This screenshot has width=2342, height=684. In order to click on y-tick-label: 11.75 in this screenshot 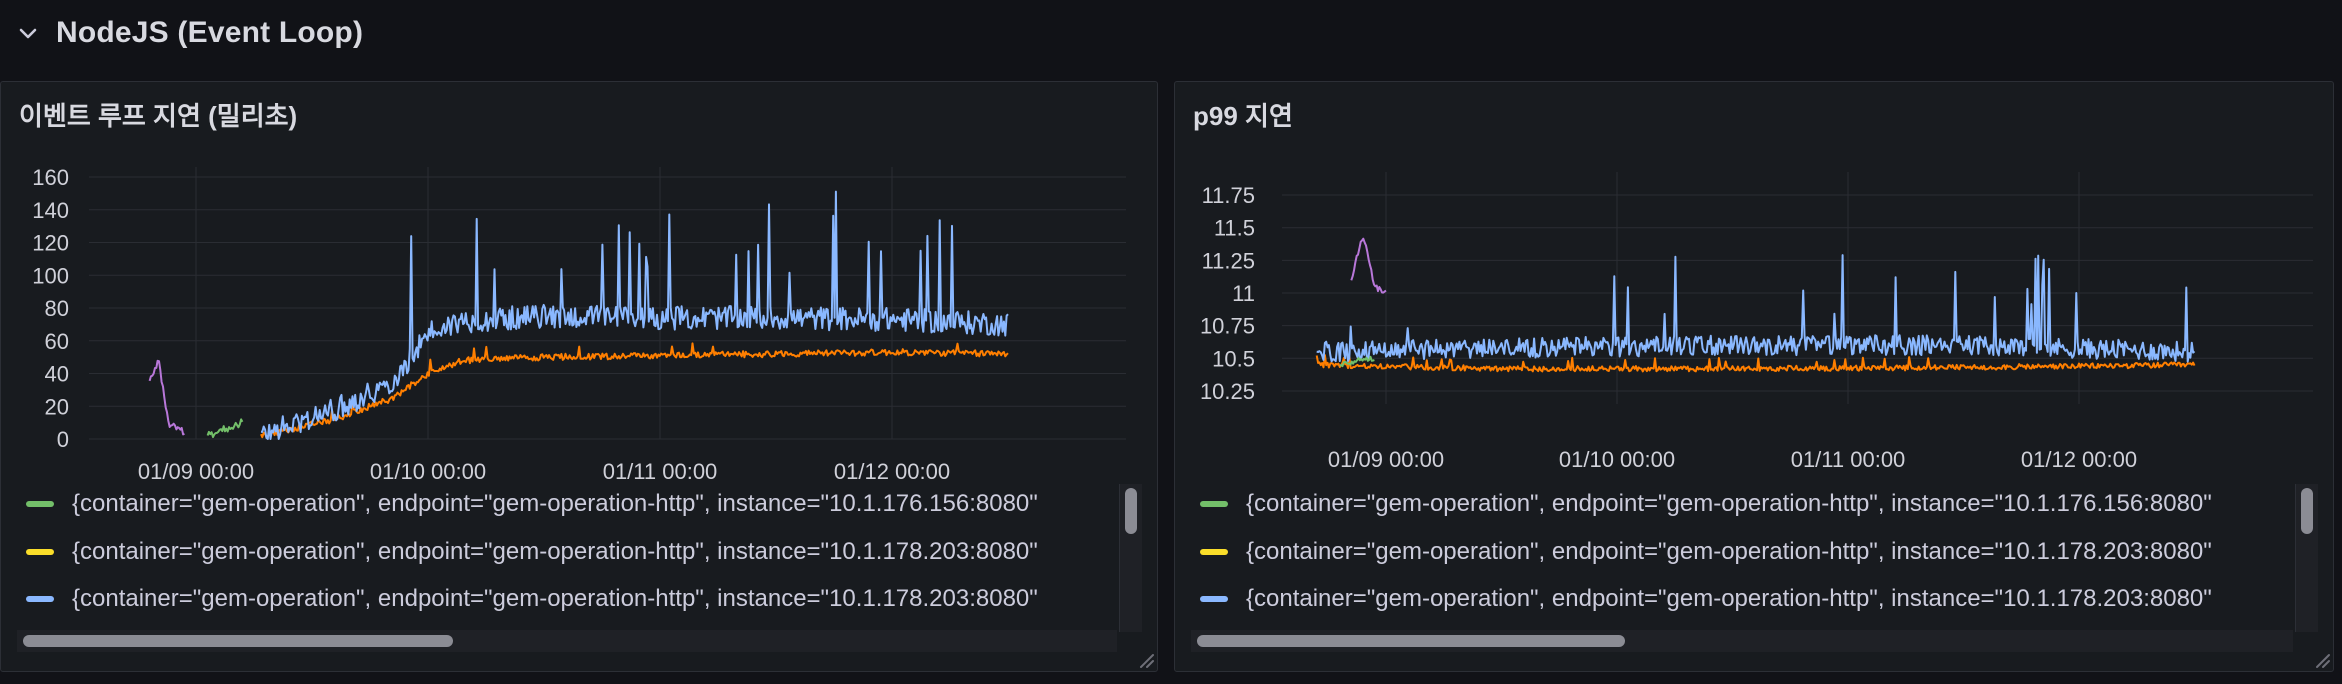, I will do `click(1228, 195)`.